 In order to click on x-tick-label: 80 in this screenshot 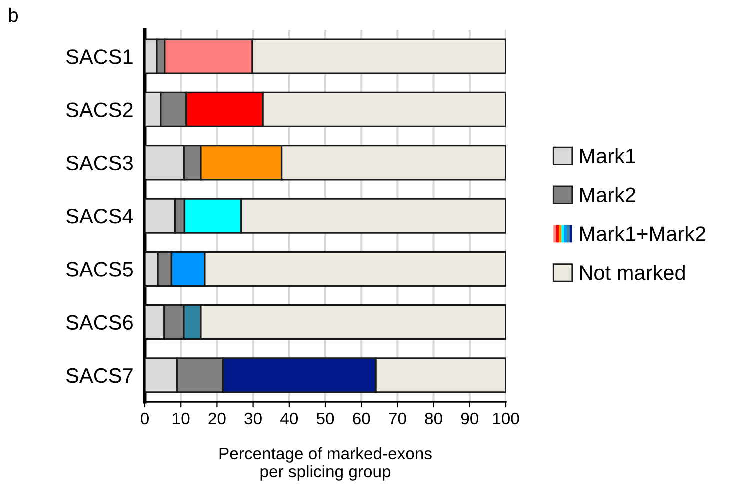, I will do `click(433, 418)`.